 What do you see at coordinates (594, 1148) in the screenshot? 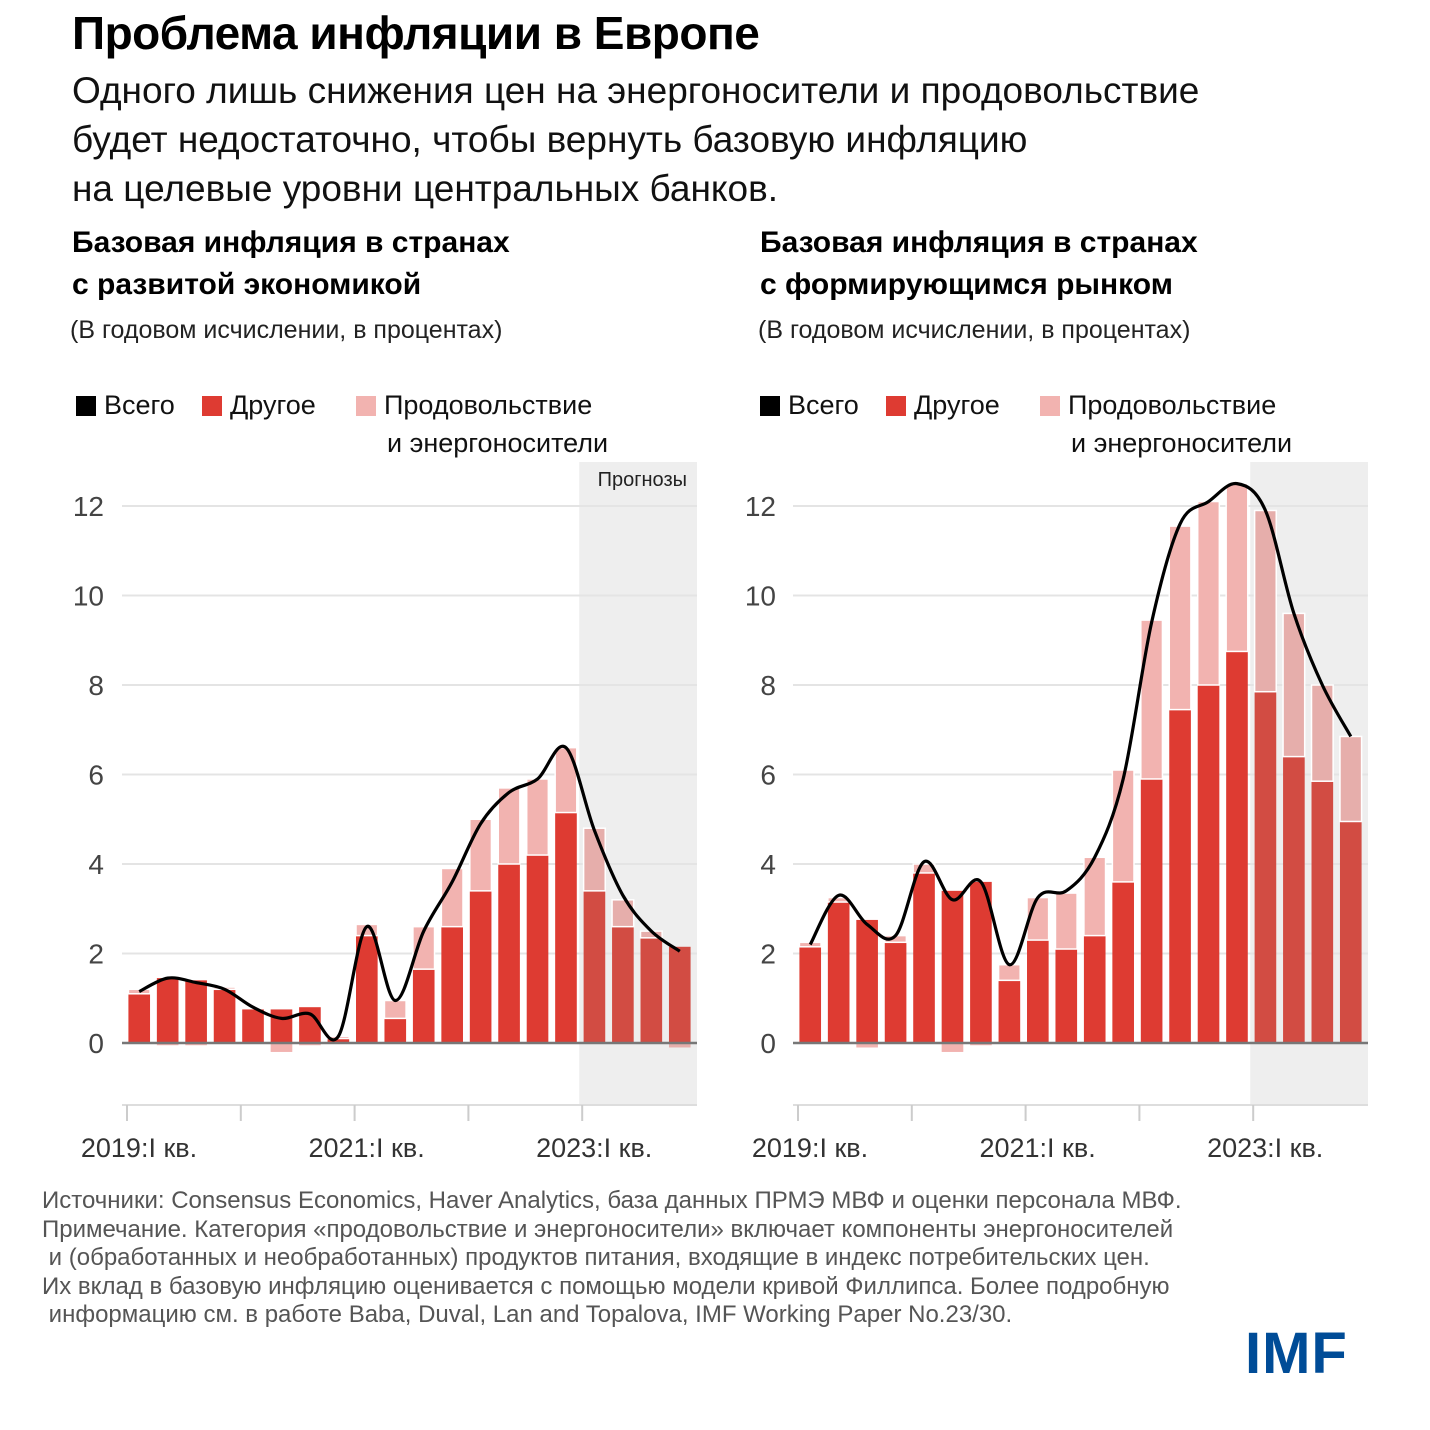
I see `x-tick-label: 2023:I кв.` at bounding box center [594, 1148].